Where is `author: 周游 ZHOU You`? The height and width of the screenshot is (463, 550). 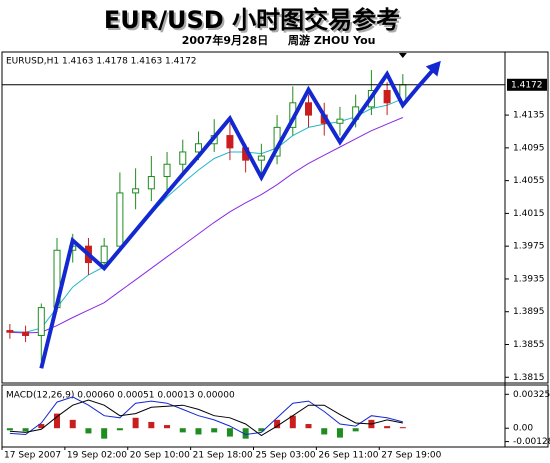 author: 周游 ZHOU You is located at coordinates (331, 40).